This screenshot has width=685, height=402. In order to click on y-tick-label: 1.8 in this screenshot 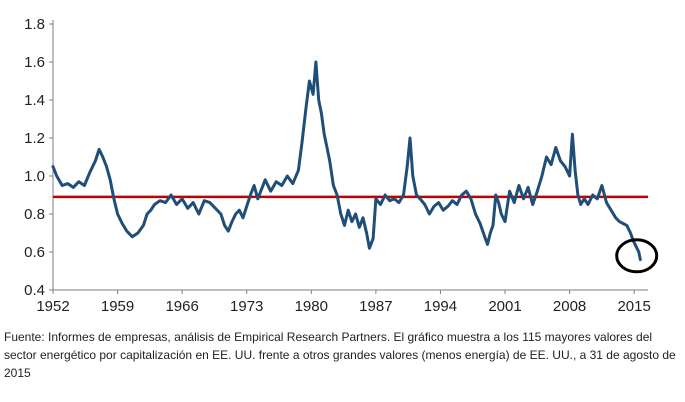, I will do `click(34, 24)`.